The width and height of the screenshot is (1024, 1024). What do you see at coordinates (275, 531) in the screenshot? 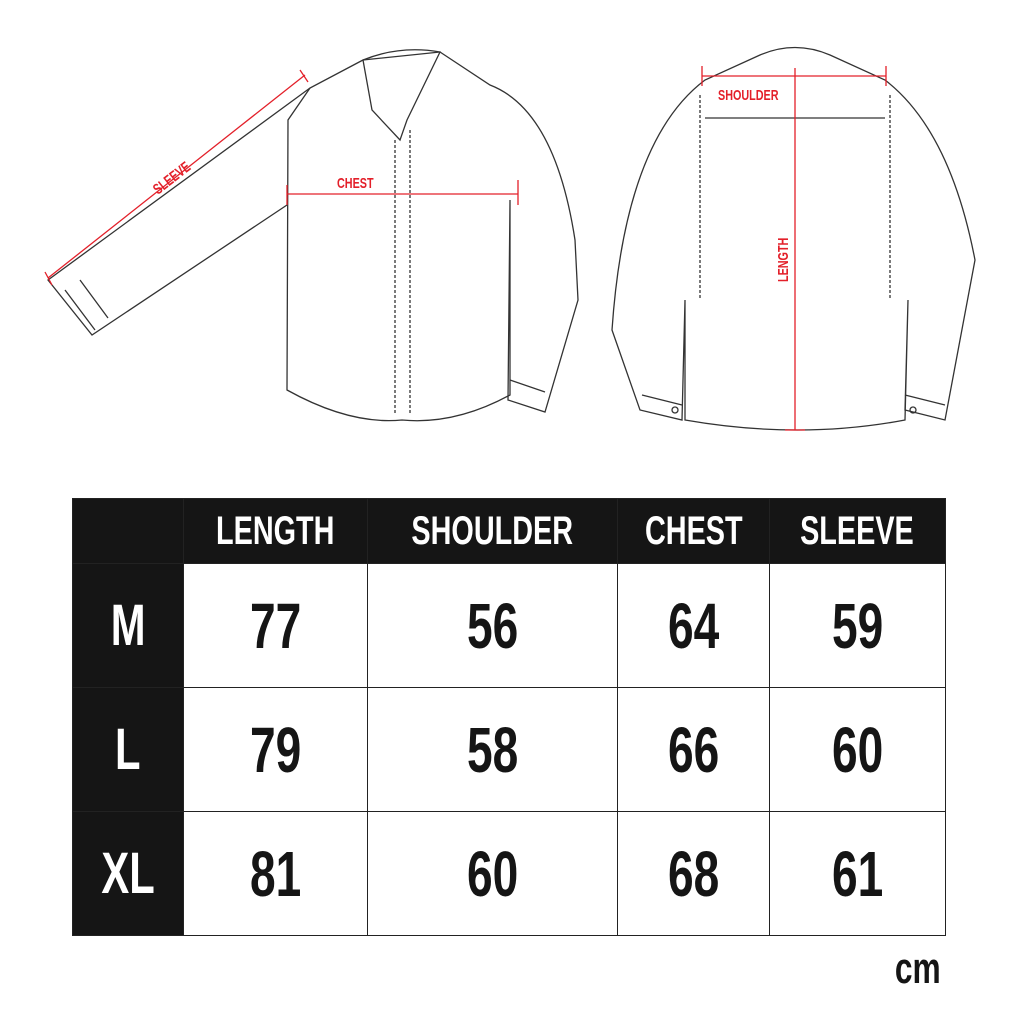
I see `header-length: LENGTH` at bounding box center [275, 531].